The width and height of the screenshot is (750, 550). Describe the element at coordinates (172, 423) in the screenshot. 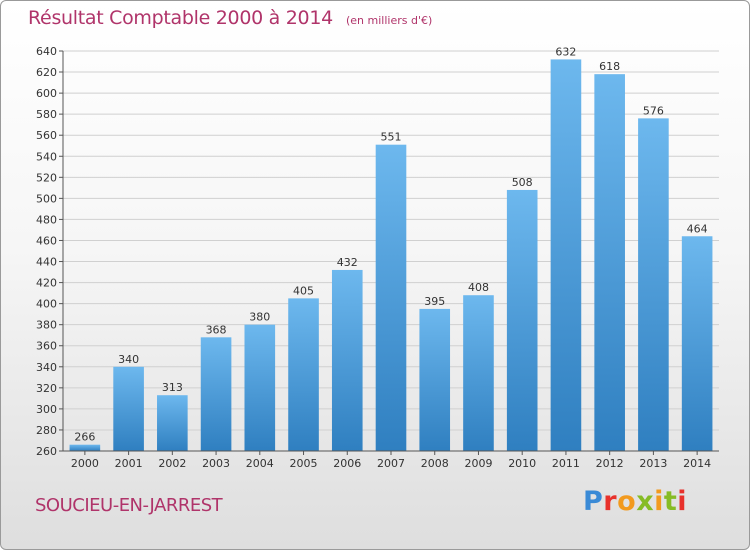

I see `bar-2002` at that location.